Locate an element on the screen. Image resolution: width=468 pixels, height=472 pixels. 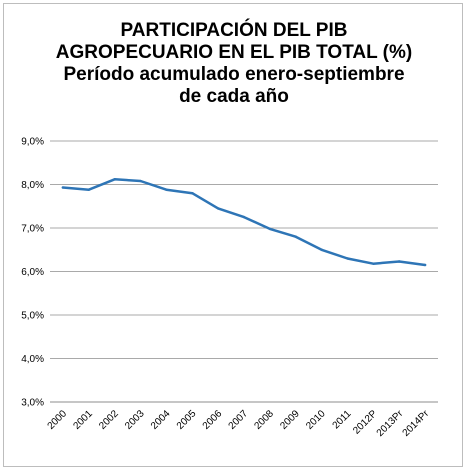
x-tick-label: 2007 is located at coordinates (239, 420).